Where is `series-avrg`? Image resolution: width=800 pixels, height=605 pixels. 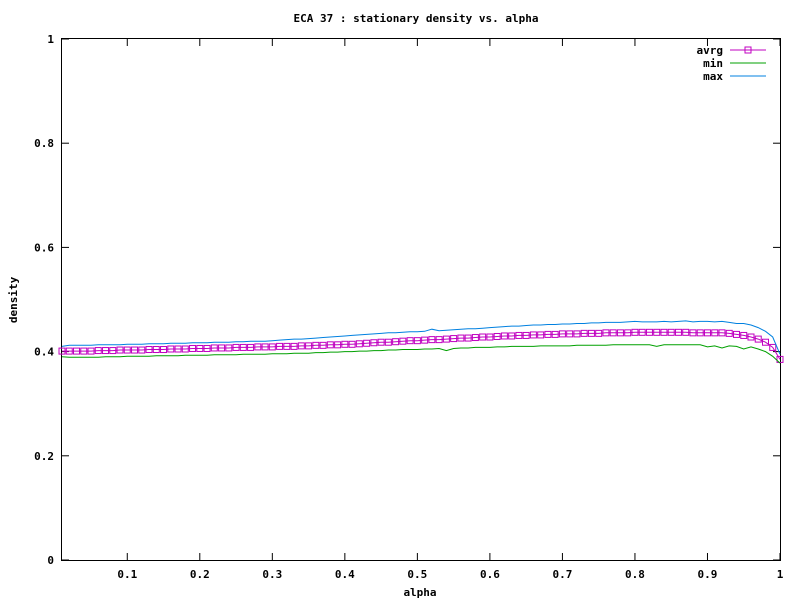 series-avrg is located at coordinates (421, 345).